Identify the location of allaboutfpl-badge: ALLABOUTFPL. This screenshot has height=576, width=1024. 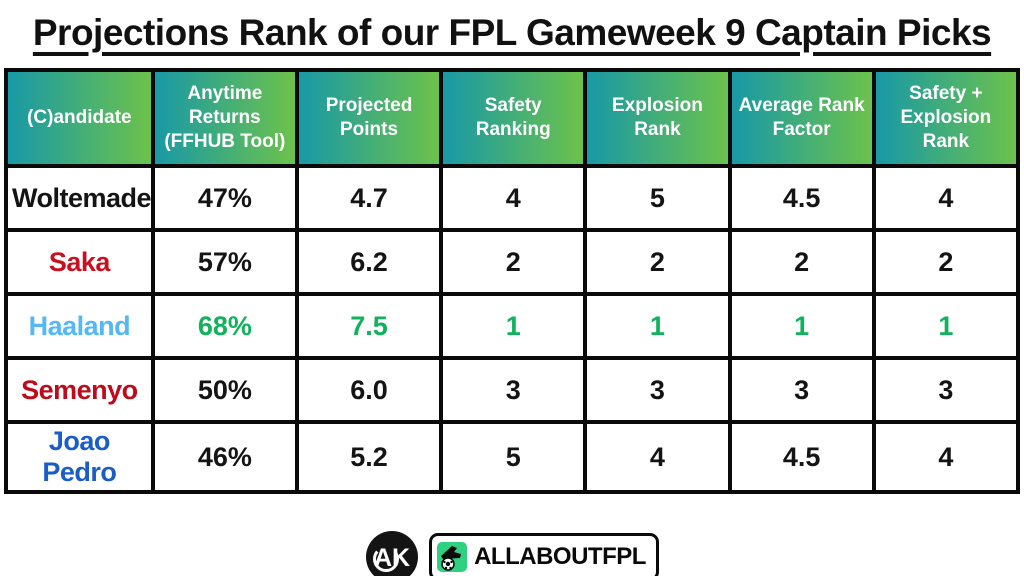
(544, 554).